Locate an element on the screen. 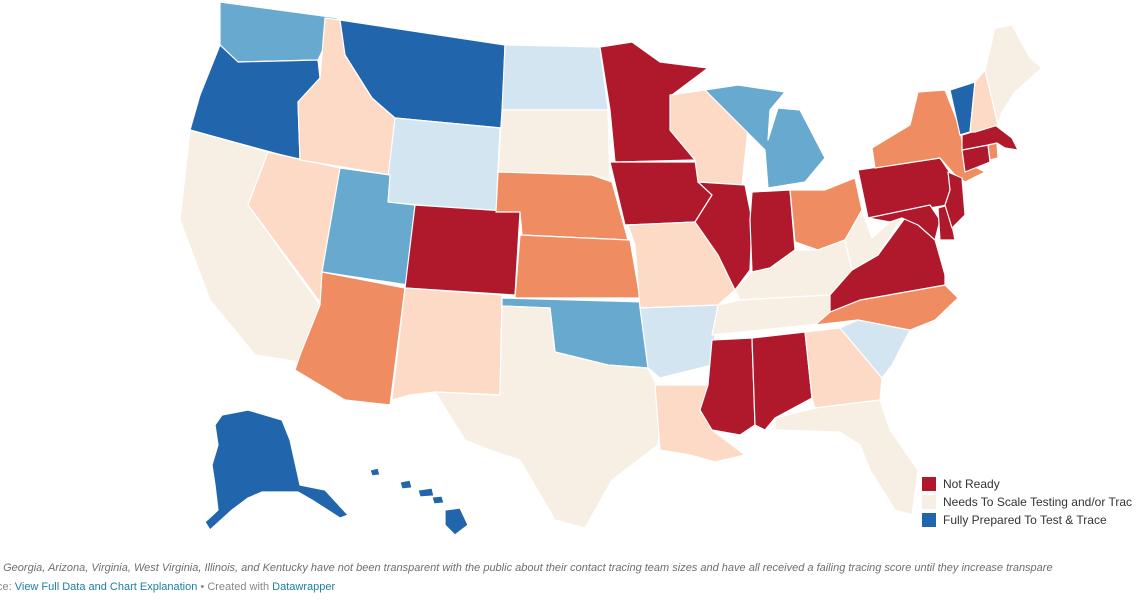 The height and width of the screenshot is (603, 1148). state-texas is located at coordinates (548, 417).